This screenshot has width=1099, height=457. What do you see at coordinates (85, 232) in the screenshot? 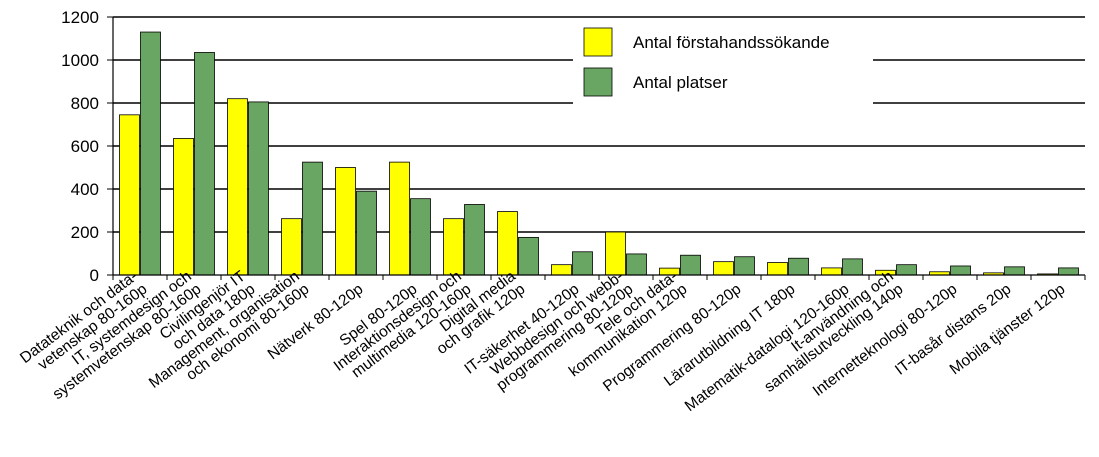
I see `y-tick-label: 200` at bounding box center [85, 232].